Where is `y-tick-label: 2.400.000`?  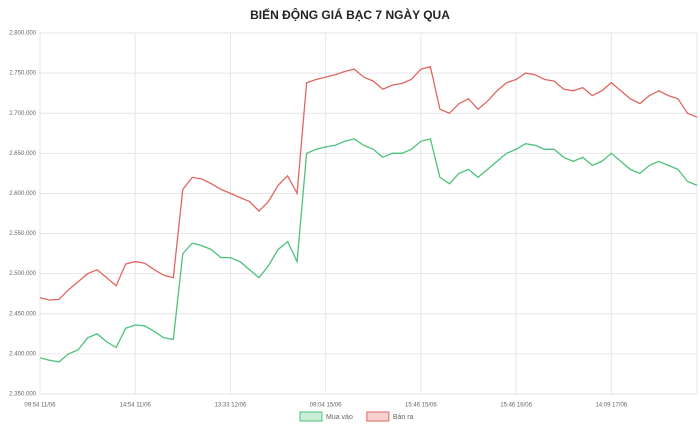
y-tick-label: 2.400.000 is located at coordinates (22, 354).